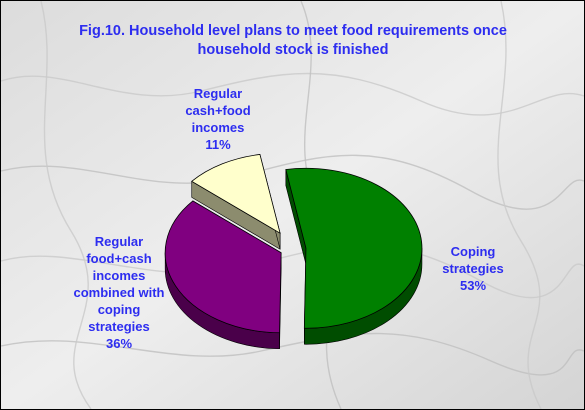 This screenshot has height=410, width=585. I want to click on chart-title-line-2: household stock is finished, so click(293, 50).